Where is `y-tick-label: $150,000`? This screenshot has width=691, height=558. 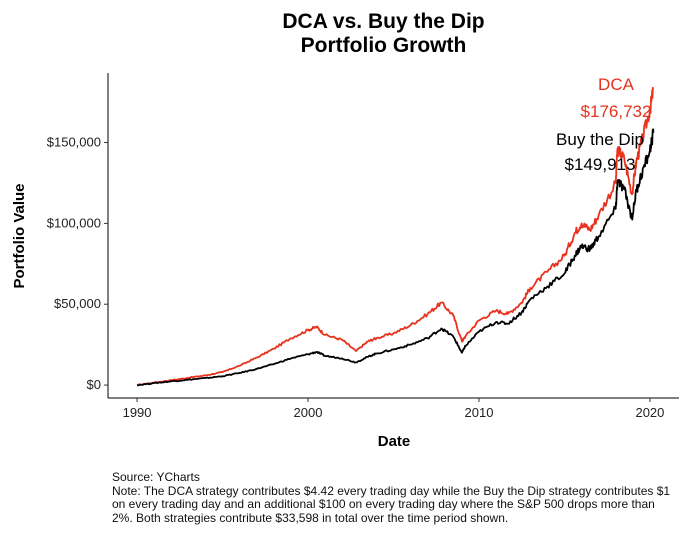 y-tick-label: $150,000 is located at coordinates (74, 142).